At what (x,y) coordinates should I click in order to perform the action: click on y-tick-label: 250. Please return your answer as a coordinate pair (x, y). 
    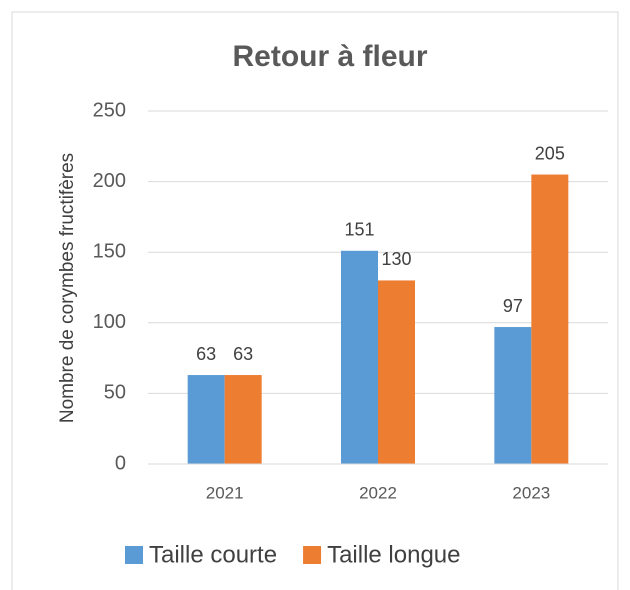
    Looking at the image, I should click on (109, 110).